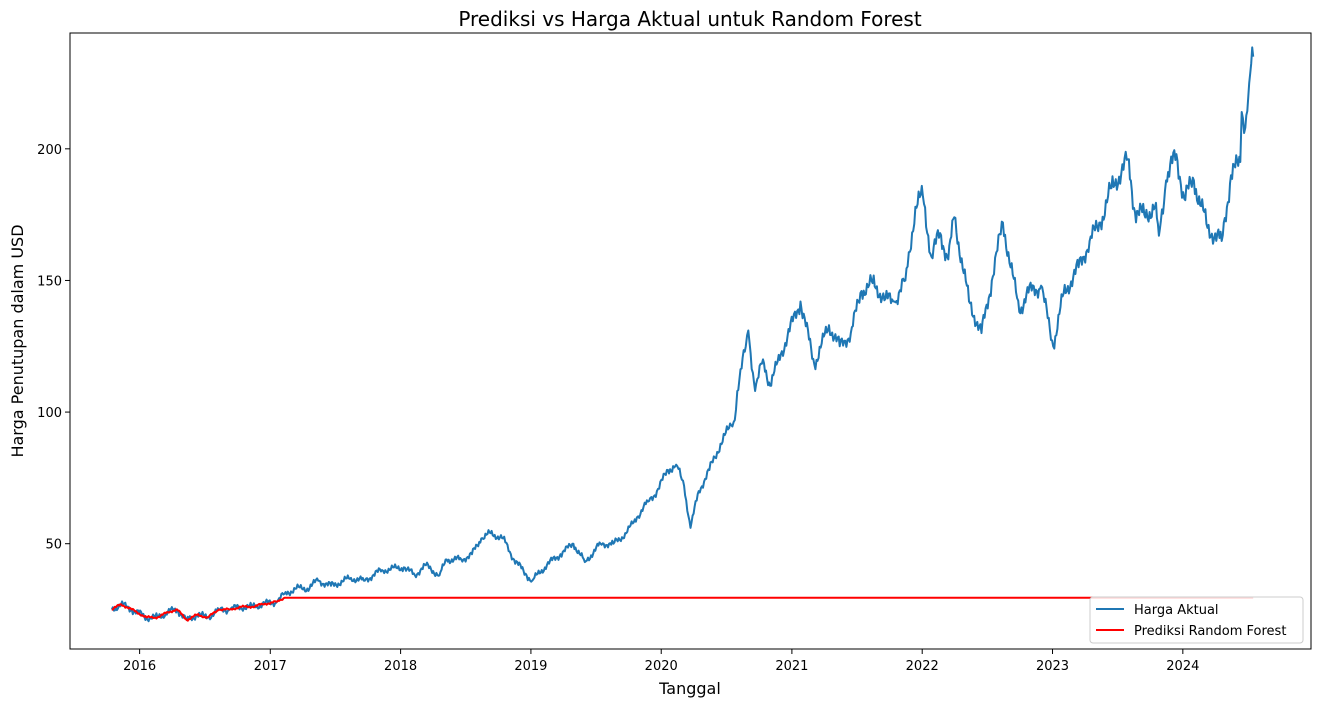 This screenshot has height=707, width=1319. What do you see at coordinates (1176, 610) in the screenshot?
I see `legend-label-harga-aktual: Harga Aktual` at bounding box center [1176, 610].